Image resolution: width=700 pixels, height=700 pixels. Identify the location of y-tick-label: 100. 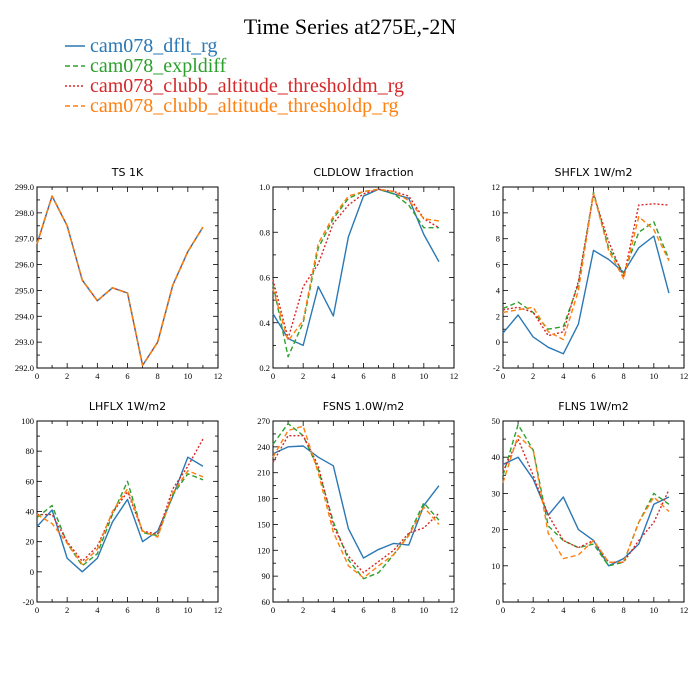
(27, 421).